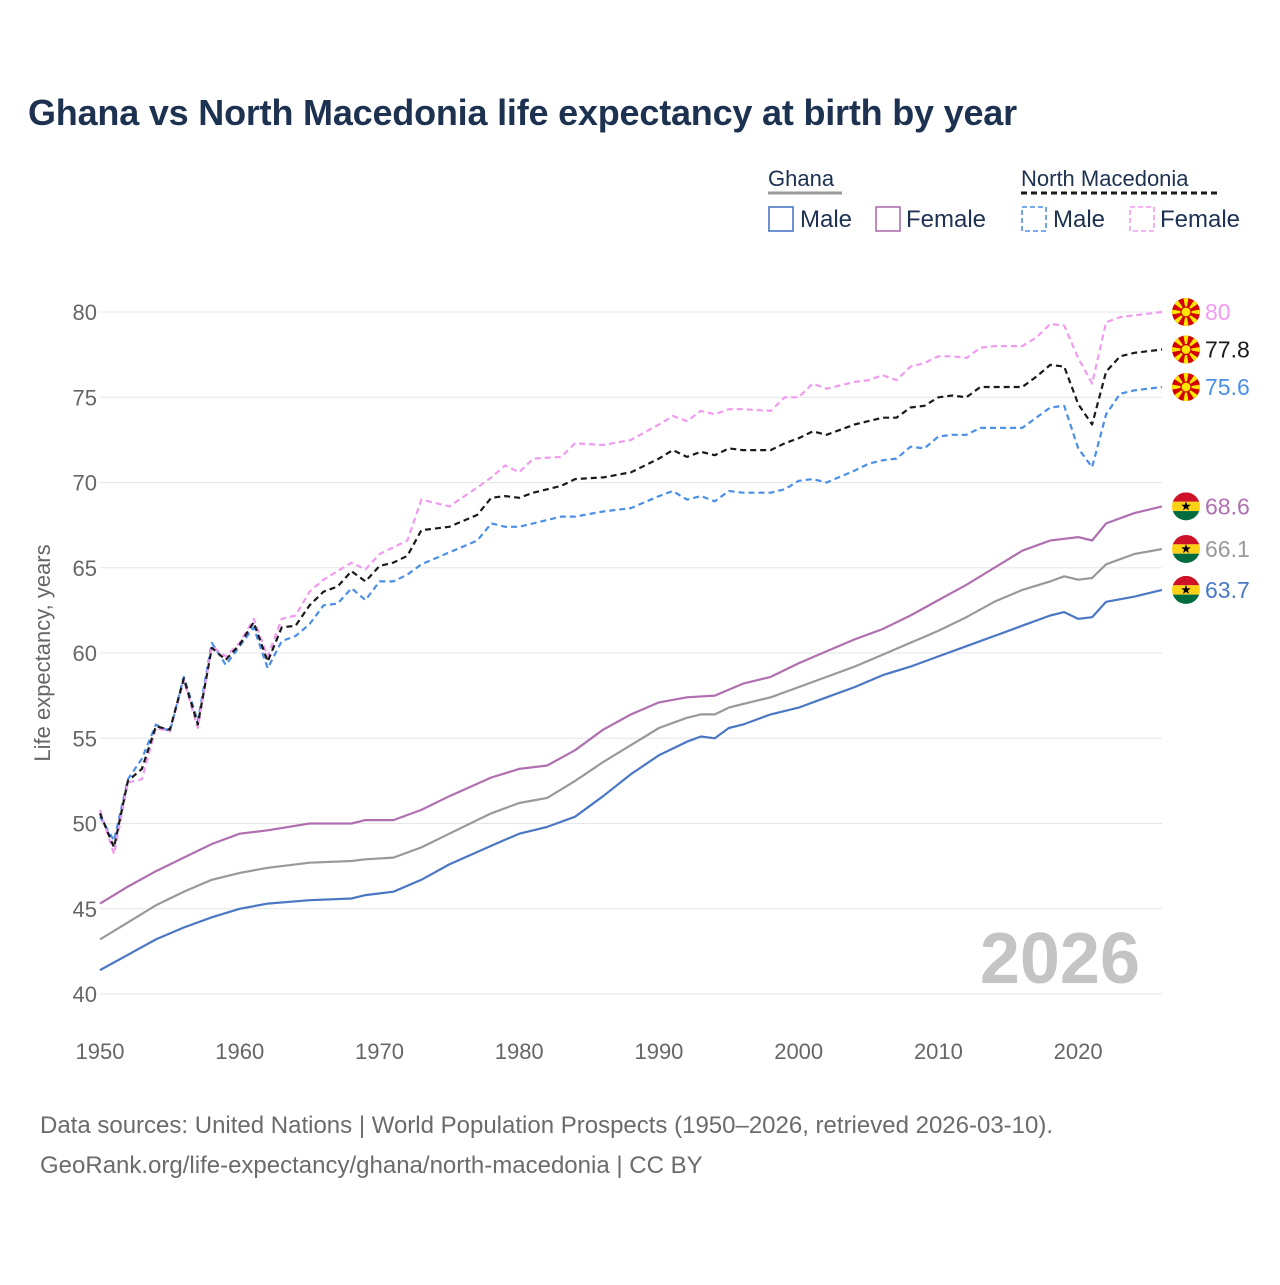 The width and height of the screenshot is (1280, 1285). What do you see at coordinates (946, 219) in the screenshot?
I see `legend-label-ghana-female: Female` at bounding box center [946, 219].